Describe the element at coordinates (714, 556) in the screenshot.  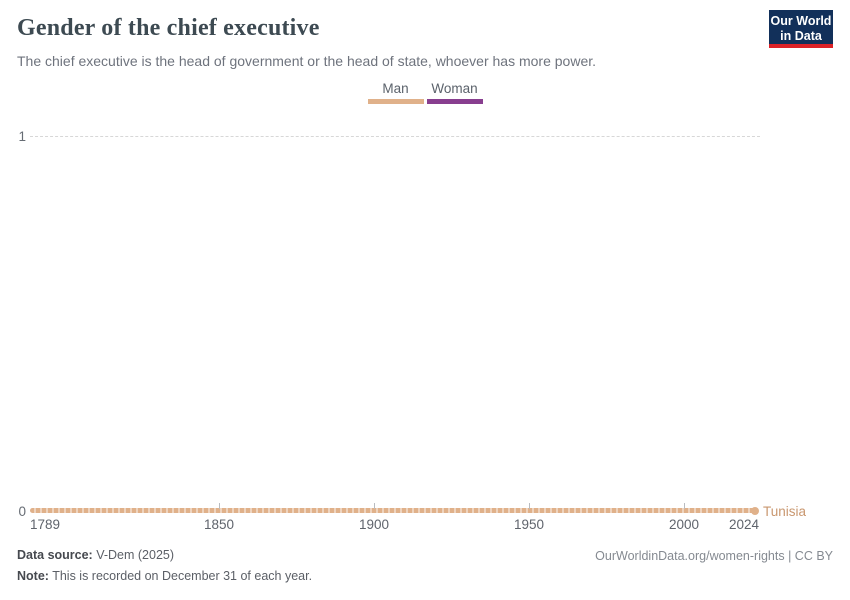
I see `footer-link-license: OurWorldinData.org/women-rights | CC BY` at that location.